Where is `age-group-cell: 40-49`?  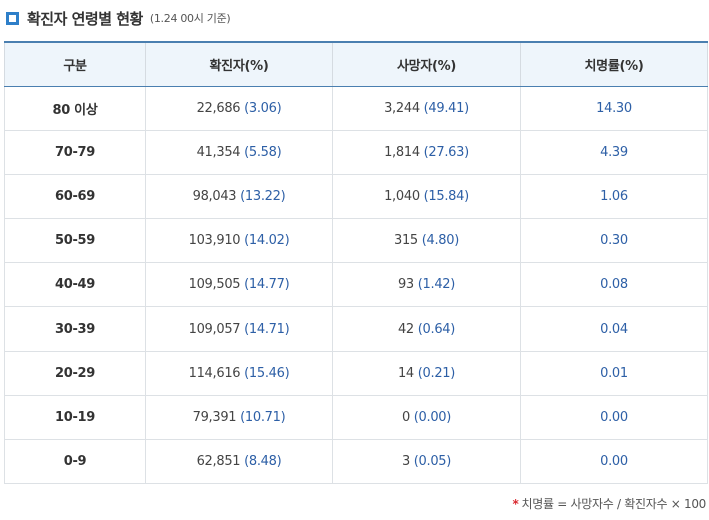 age-group-cell: 40-49 is located at coordinates (75, 285).